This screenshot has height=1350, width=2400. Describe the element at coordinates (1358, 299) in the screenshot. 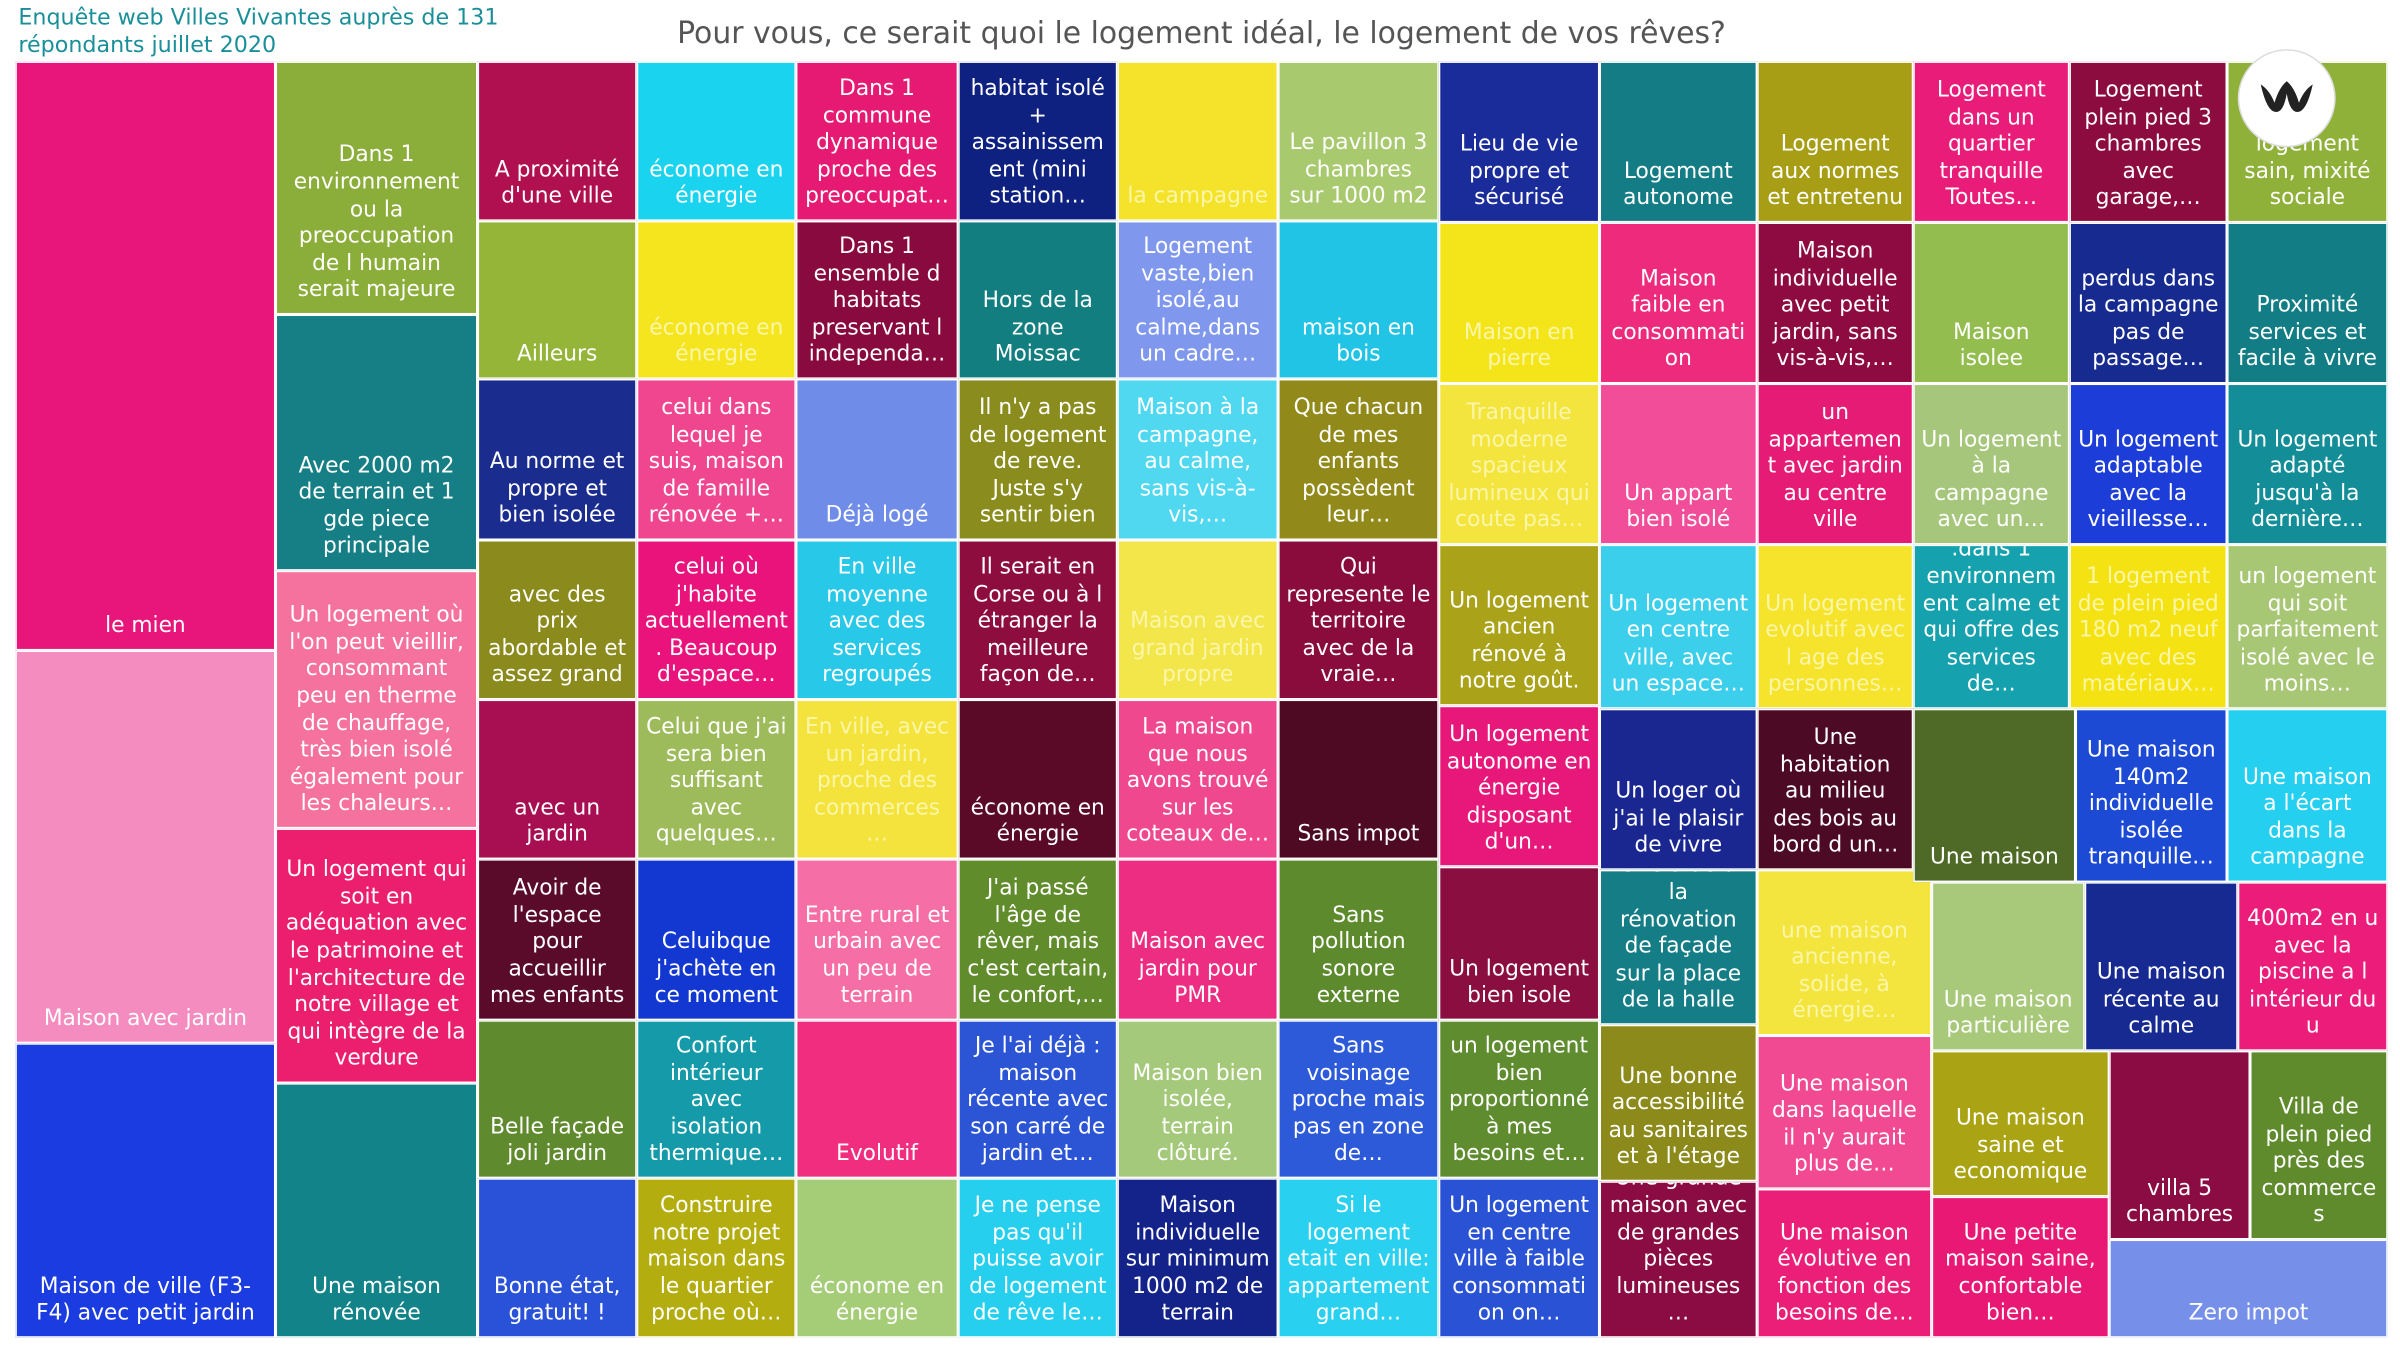

I see `tile: maison en bois` at that location.